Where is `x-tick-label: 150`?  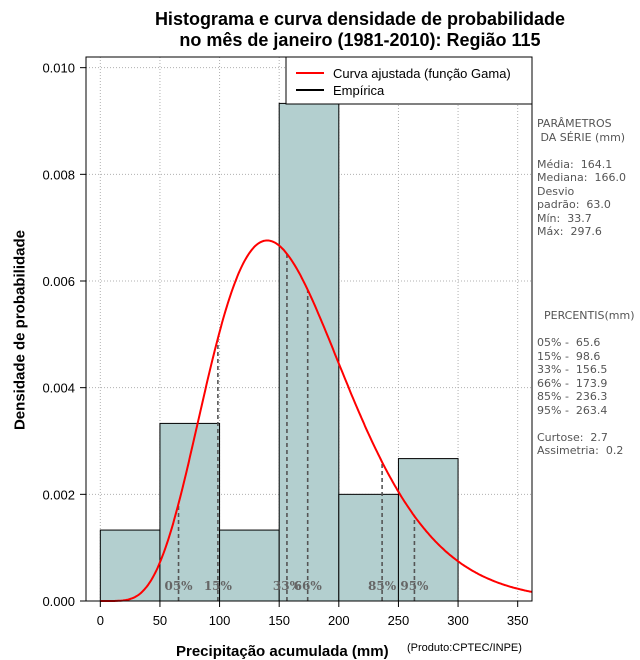 x-tick-label: 150 is located at coordinates (279, 620).